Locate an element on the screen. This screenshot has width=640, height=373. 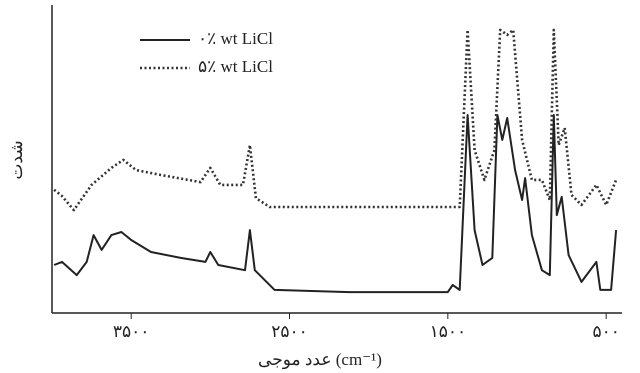
x-tick-label: ۳۵۰۰ is located at coordinates (131, 331).